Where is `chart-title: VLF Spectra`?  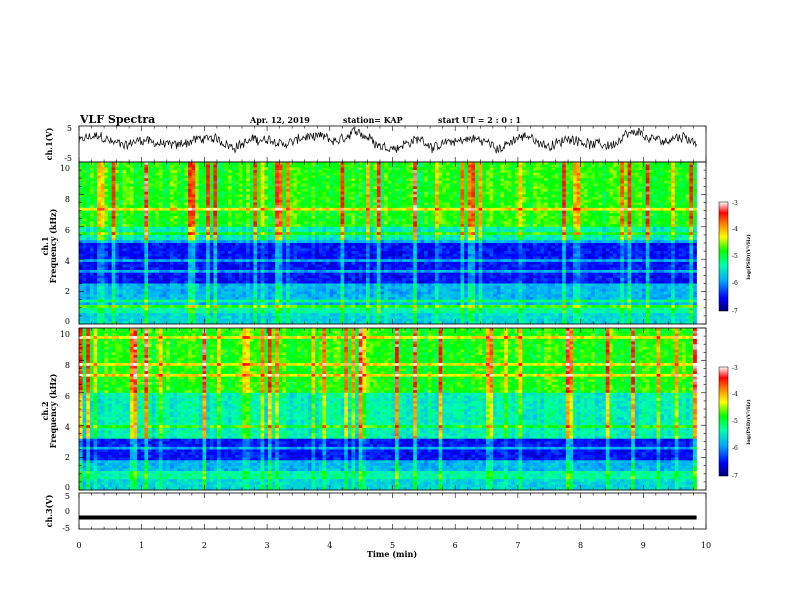 chart-title: VLF Spectra is located at coordinates (117, 119).